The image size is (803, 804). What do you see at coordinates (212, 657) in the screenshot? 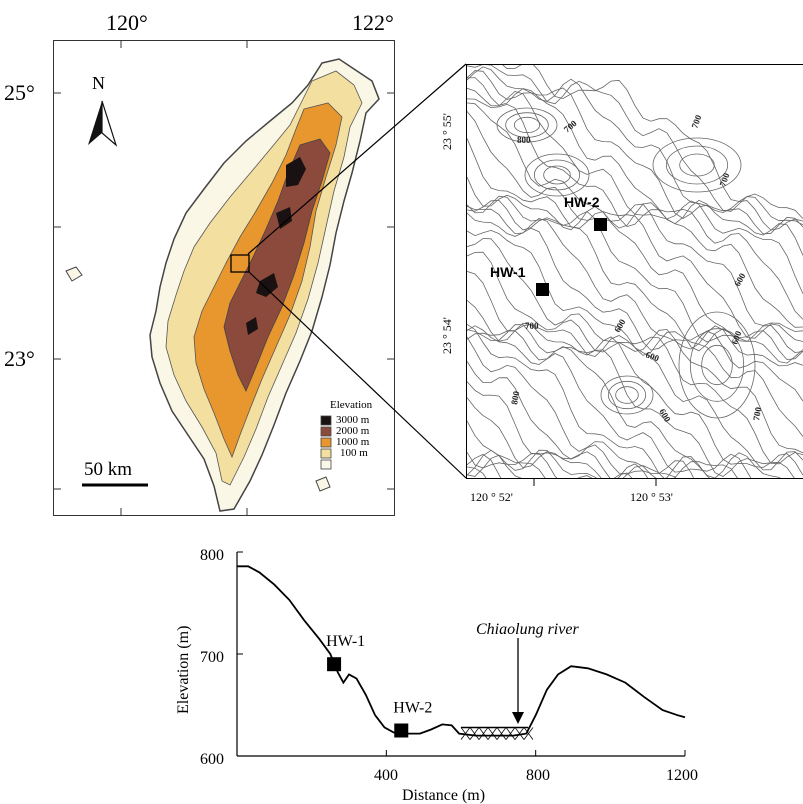
I see `y-tick-label: 700` at bounding box center [212, 657].